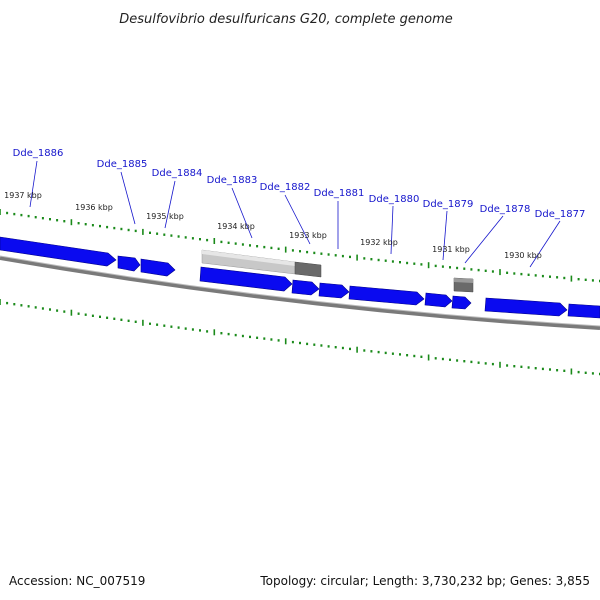 This screenshot has height=600, width=600. I want to click on inner-tick-ring, so click(300, 337).